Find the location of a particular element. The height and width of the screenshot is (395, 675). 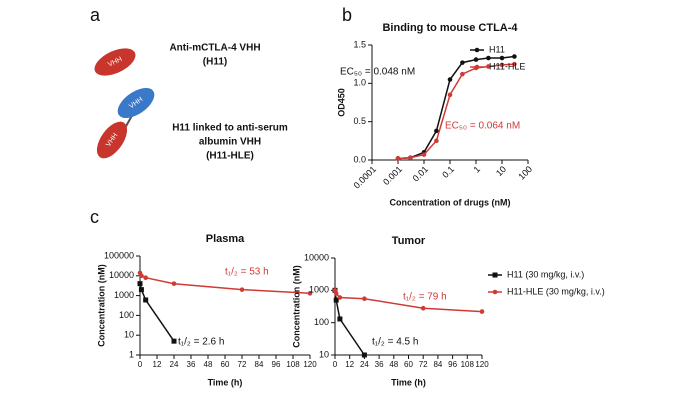

vhh-icon: VHH is located at coordinates (115, 62).